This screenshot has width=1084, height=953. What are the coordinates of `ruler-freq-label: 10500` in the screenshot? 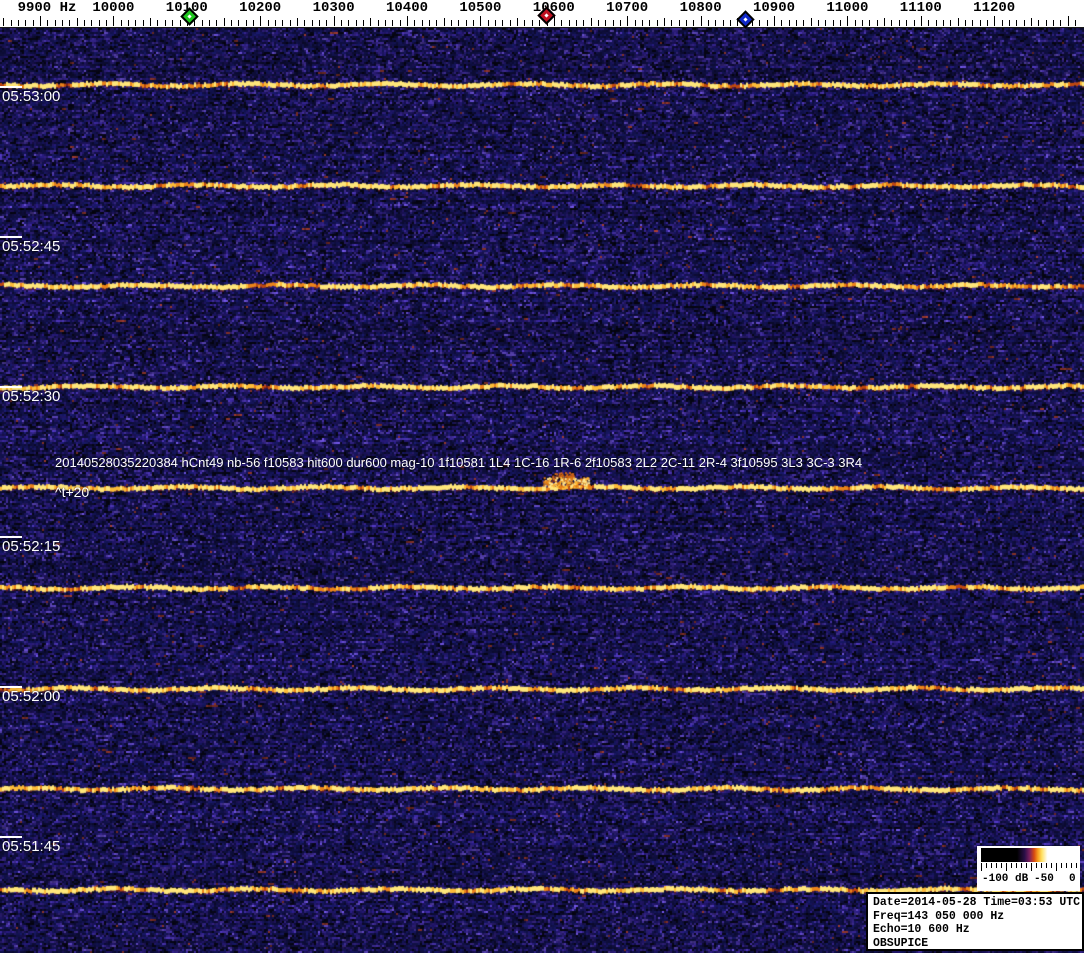 It's located at (480, 8).